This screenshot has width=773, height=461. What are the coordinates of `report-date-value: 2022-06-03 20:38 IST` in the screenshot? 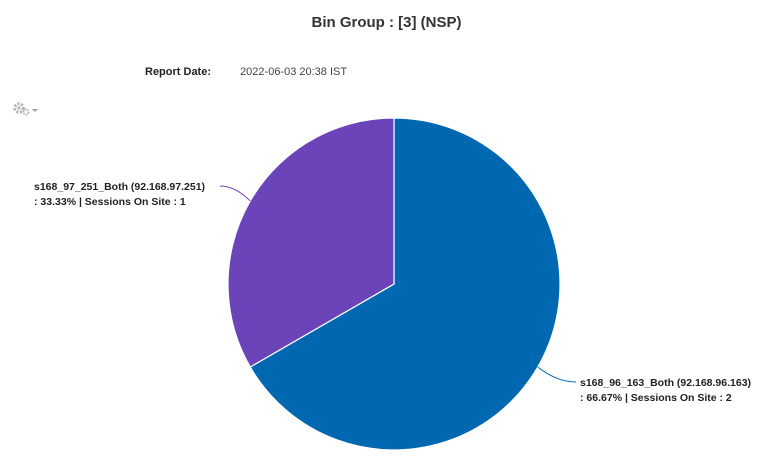 It's located at (294, 72).